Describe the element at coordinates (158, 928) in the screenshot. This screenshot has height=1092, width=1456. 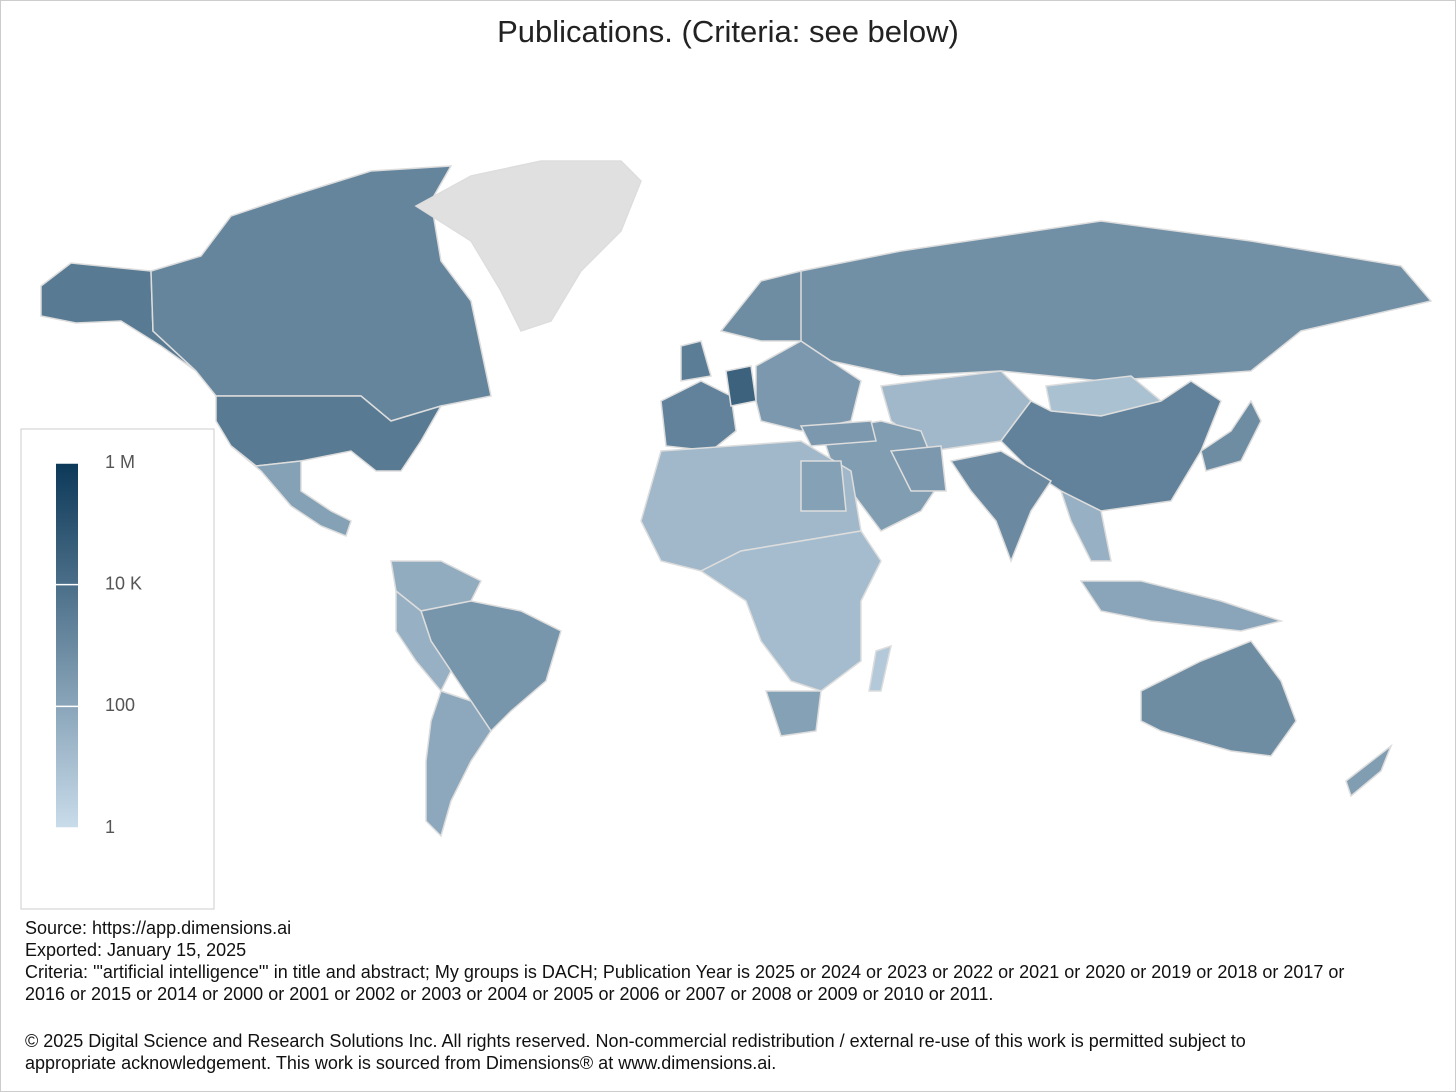
I see `source-note: Source: https://app.dimensions.ai` at that location.